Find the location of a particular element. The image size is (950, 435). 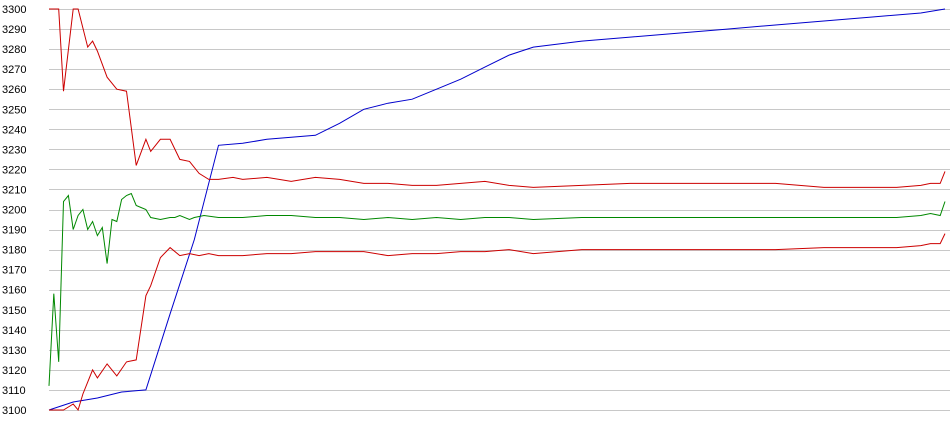

y-tick-label: 3220 is located at coordinates (14, 170).